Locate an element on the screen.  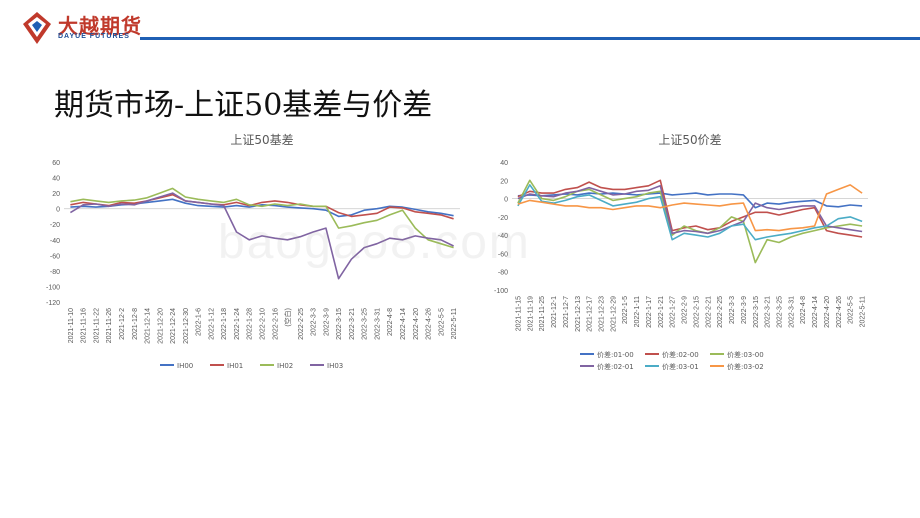
x-tick-label: 2021-12-14 is located at coordinates (148, 326).